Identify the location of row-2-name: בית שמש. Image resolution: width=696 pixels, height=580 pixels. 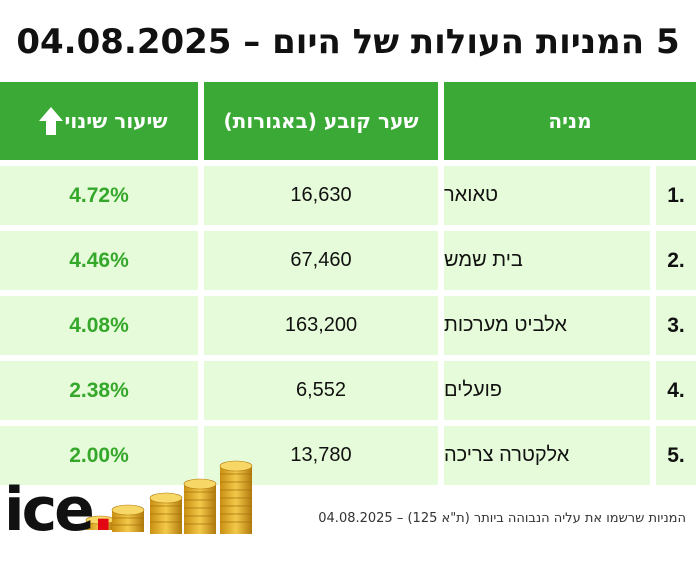
(547, 260).